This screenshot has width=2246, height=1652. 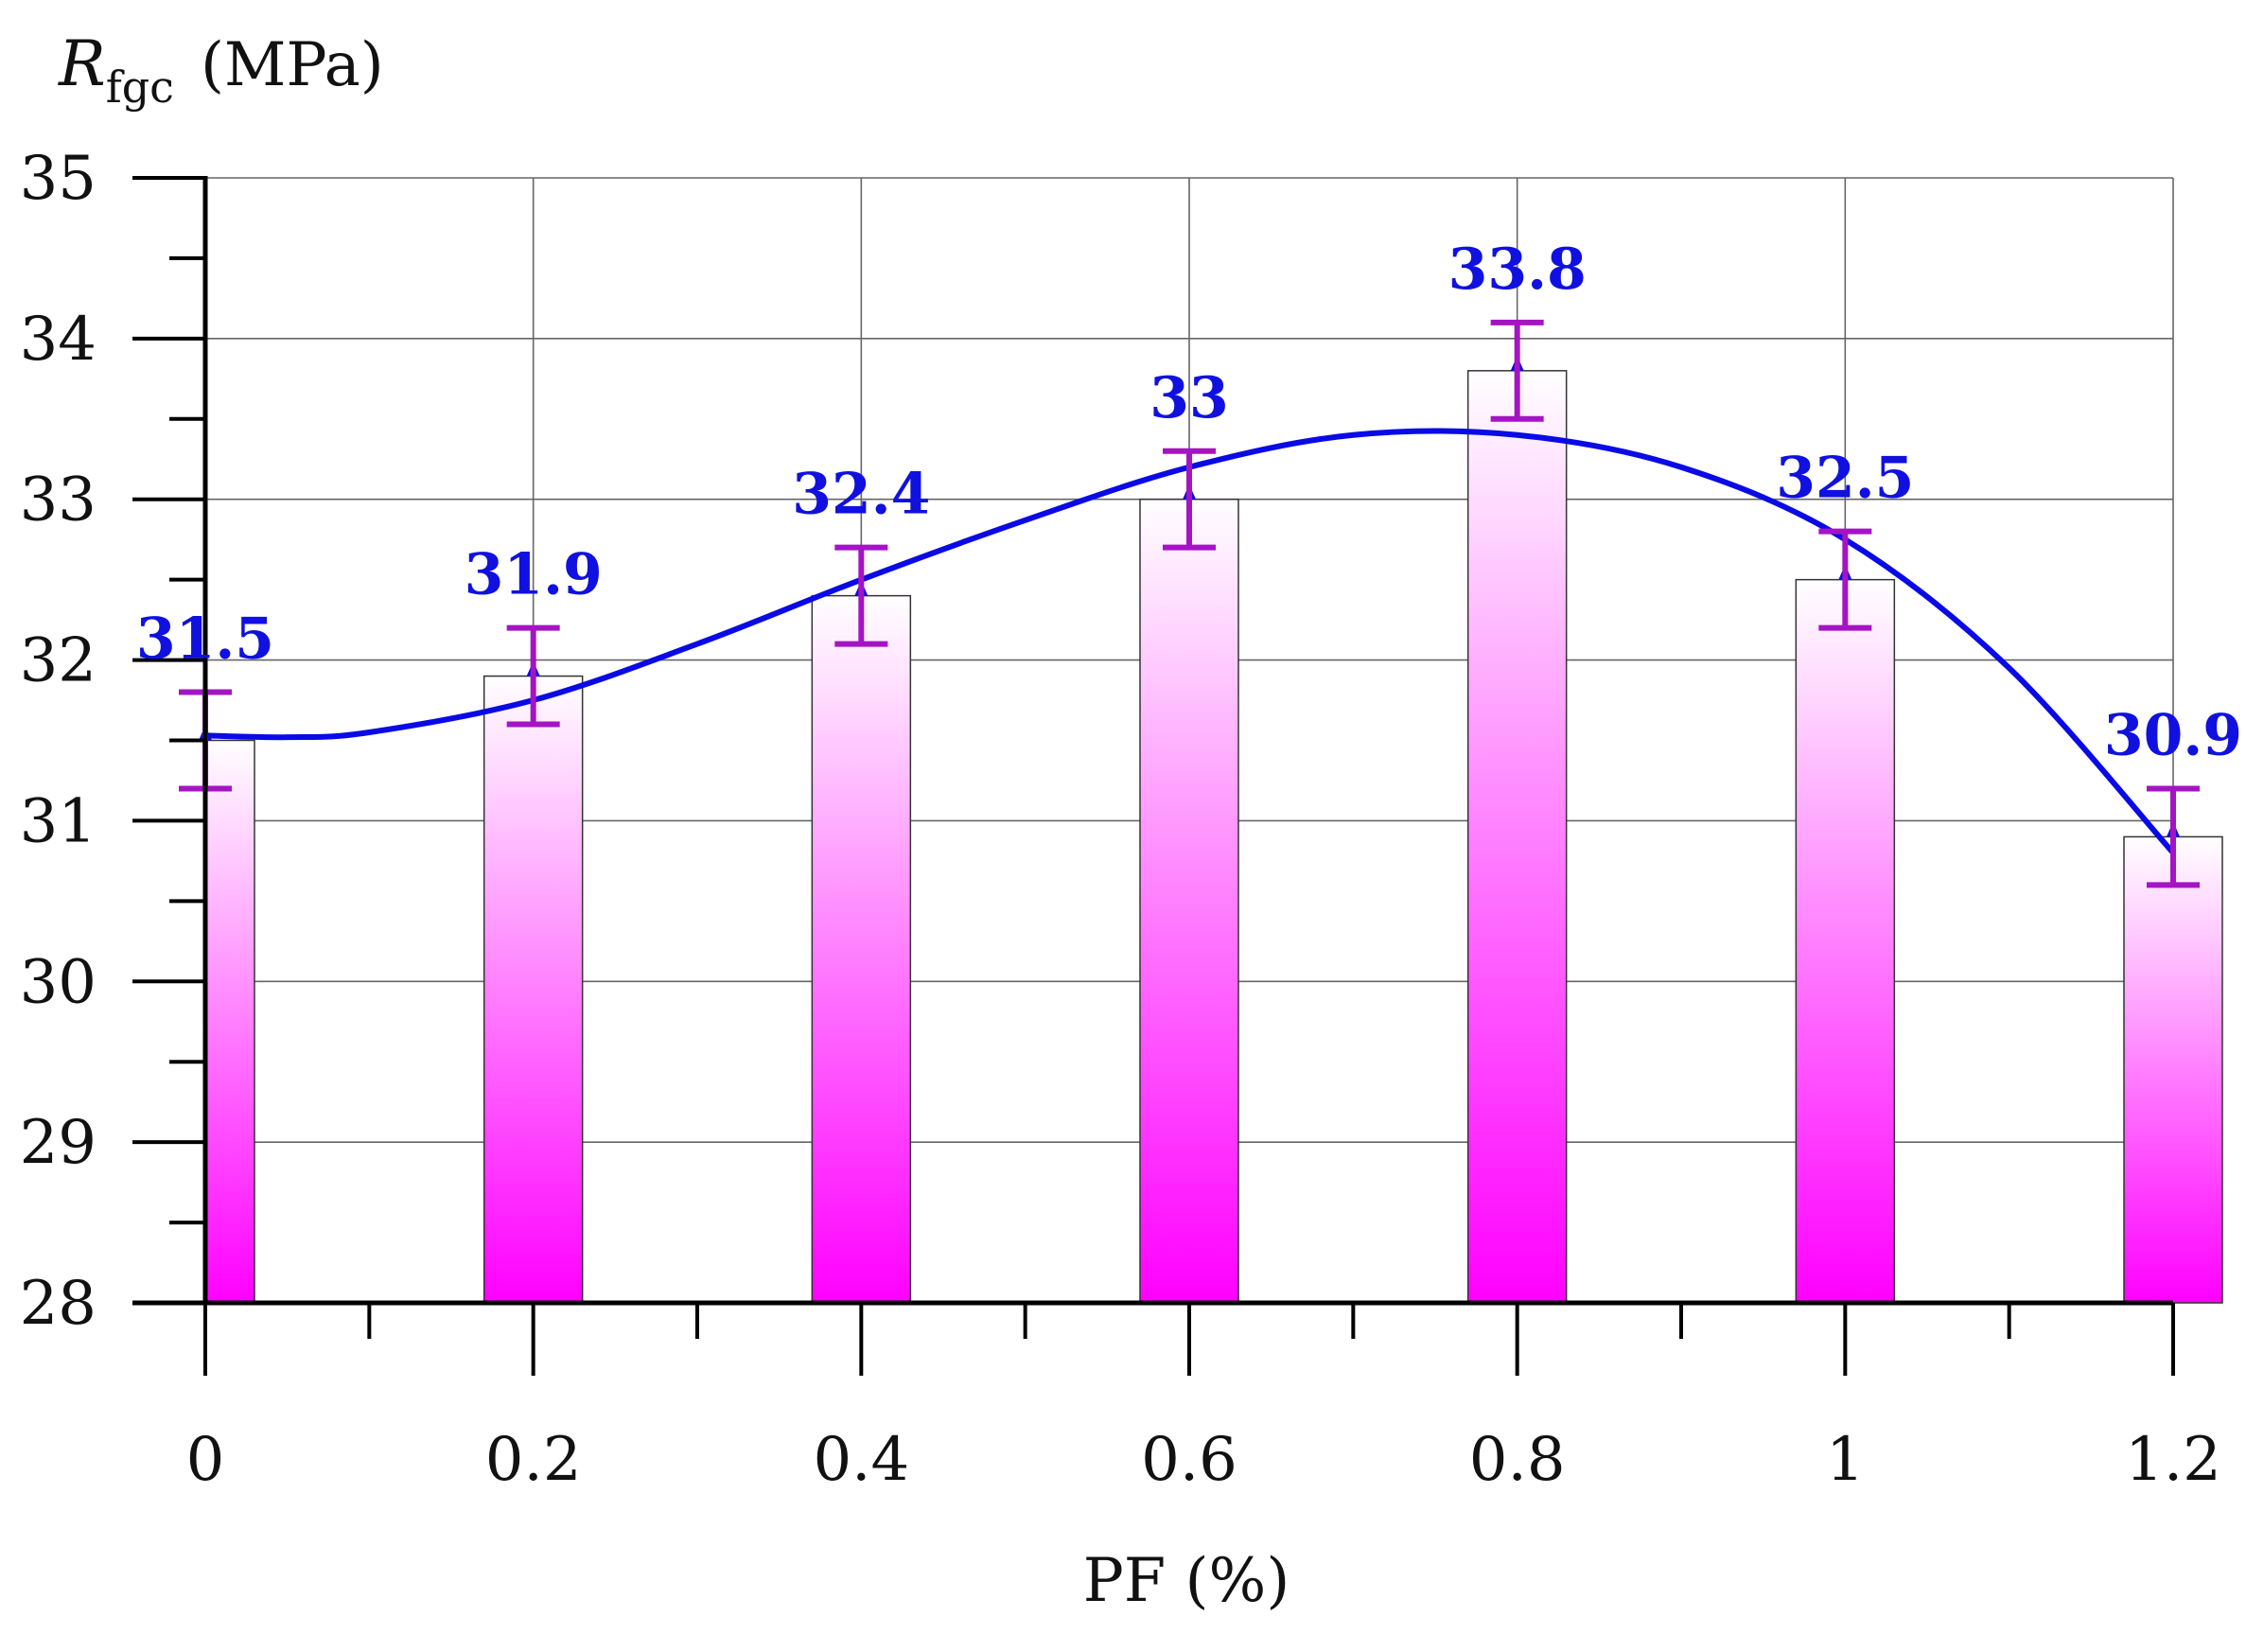 What do you see at coordinates (1845, 1460) in the screenshot?
I see `x-tick-label: 1` at bounding box center [1845, 1460].